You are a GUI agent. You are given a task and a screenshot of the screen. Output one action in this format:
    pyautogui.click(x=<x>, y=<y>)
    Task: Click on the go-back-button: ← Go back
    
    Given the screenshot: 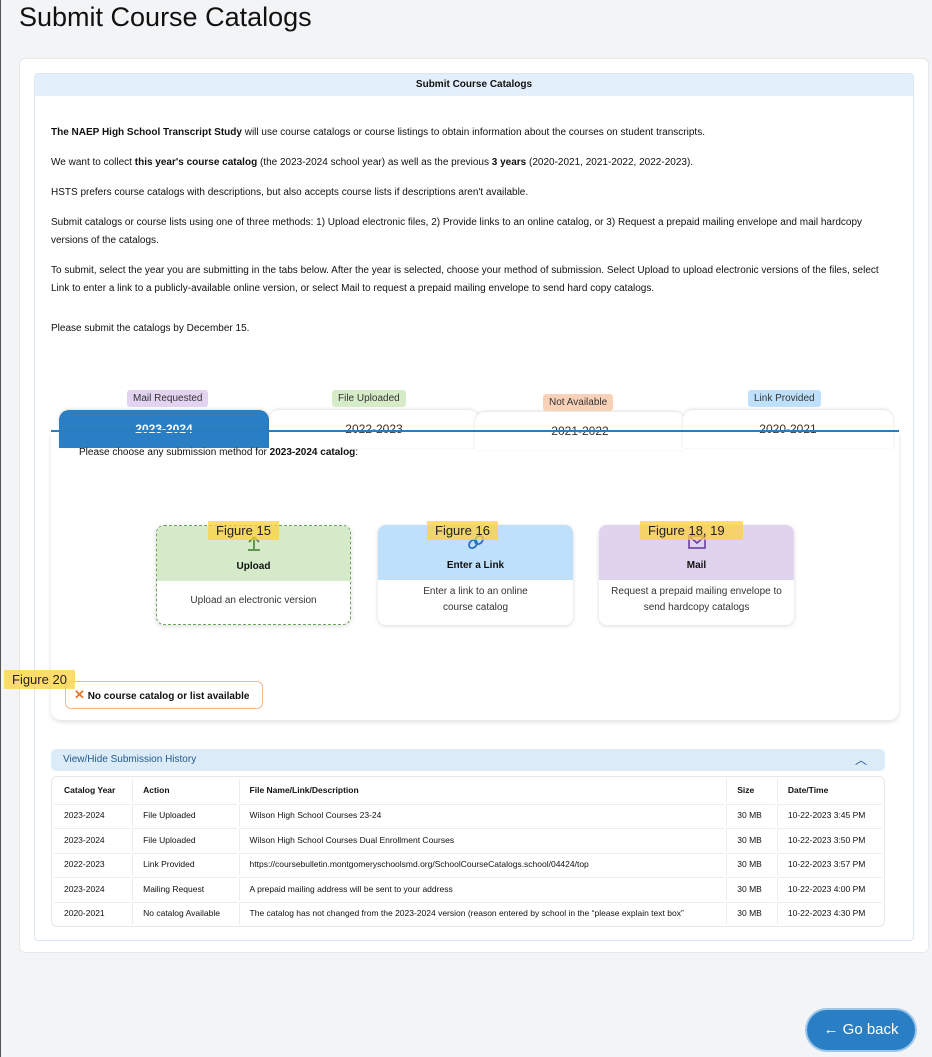 What is the action you would take?
    pyautogui.click(x=861, y=1030)
    